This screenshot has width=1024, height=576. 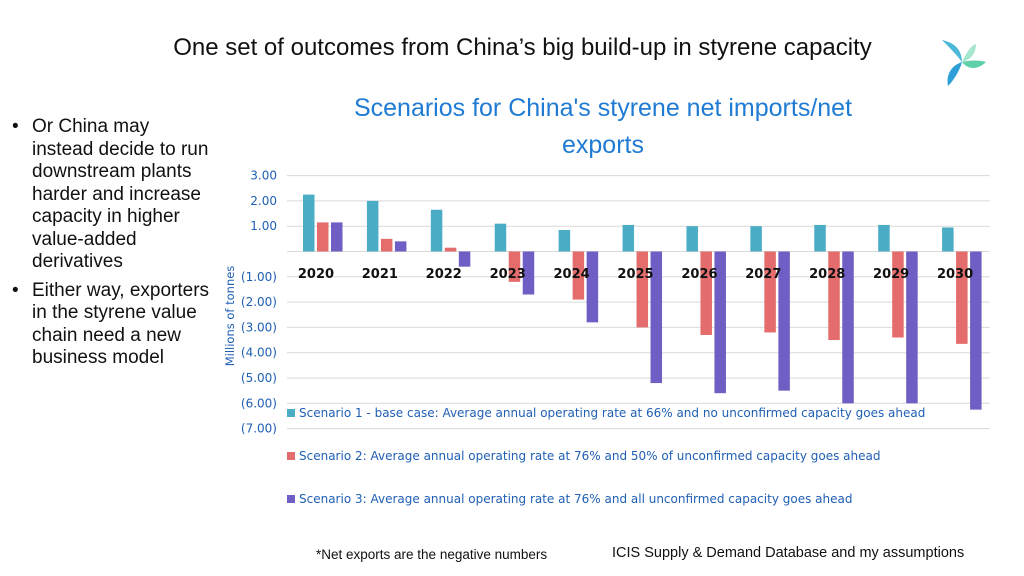 I want to click on bar-s1-2022, so click(x=436, y=230).